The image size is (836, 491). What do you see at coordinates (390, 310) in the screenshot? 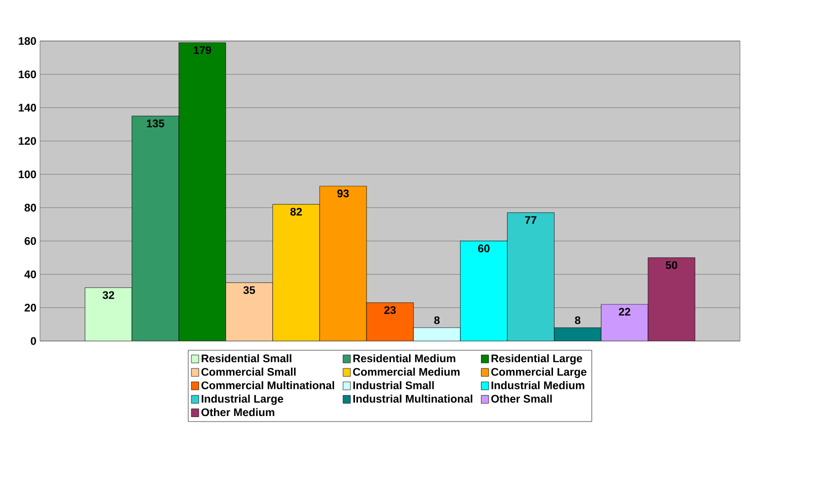
I see `data-label: 23` at bounding box center [390, 310].